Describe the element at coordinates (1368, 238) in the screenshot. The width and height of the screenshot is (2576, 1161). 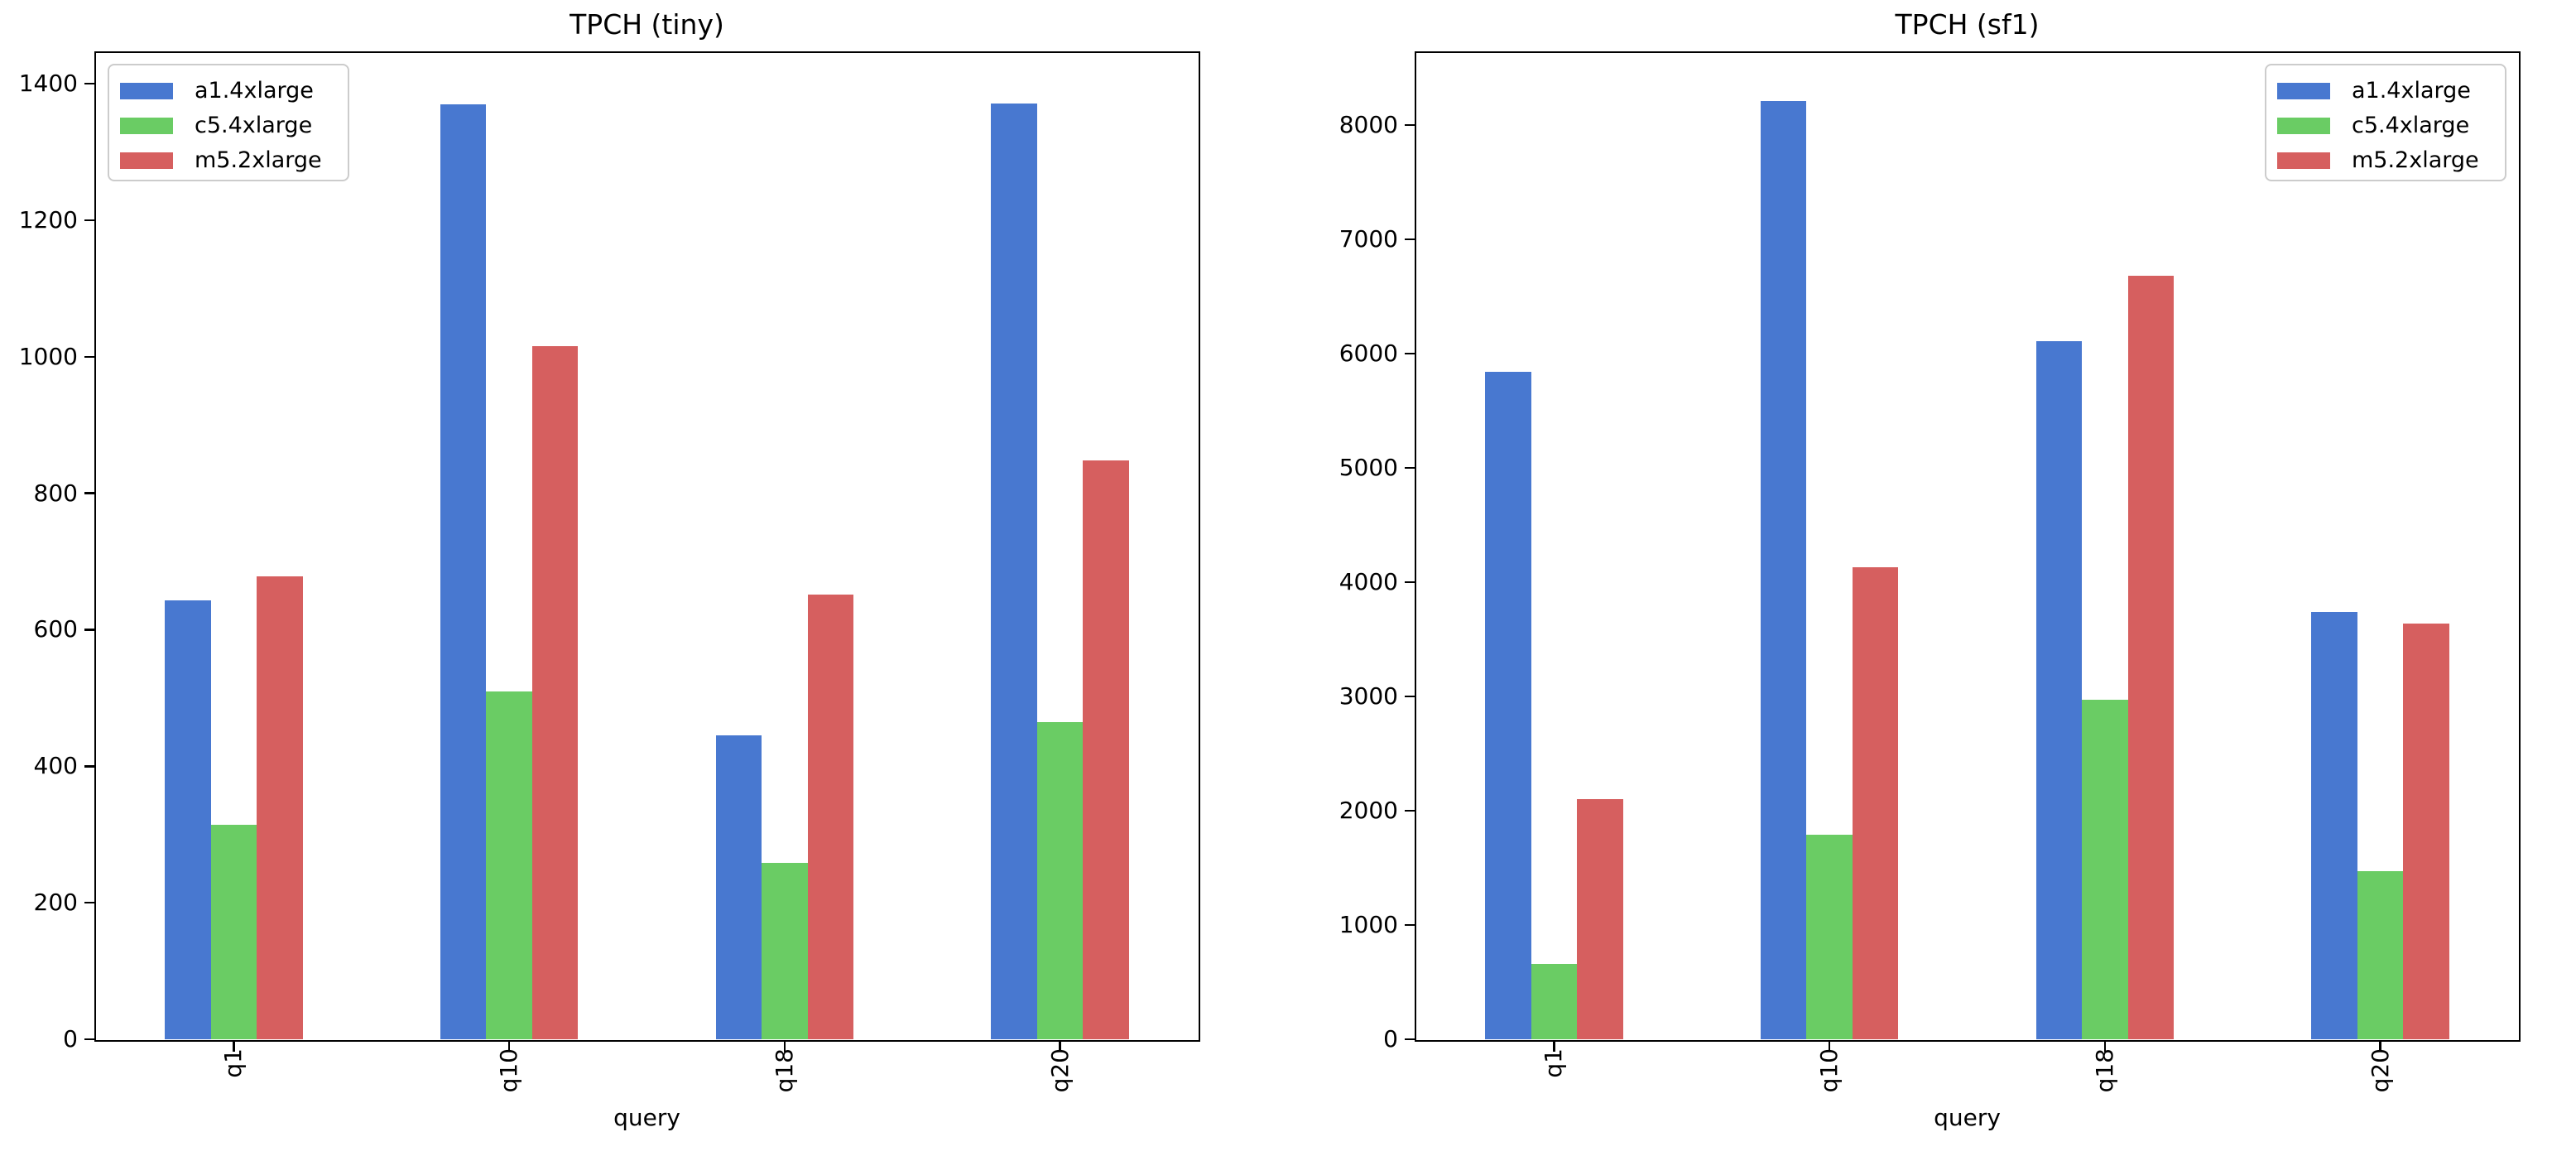
I see `y-tick-label: 7000` at that location.